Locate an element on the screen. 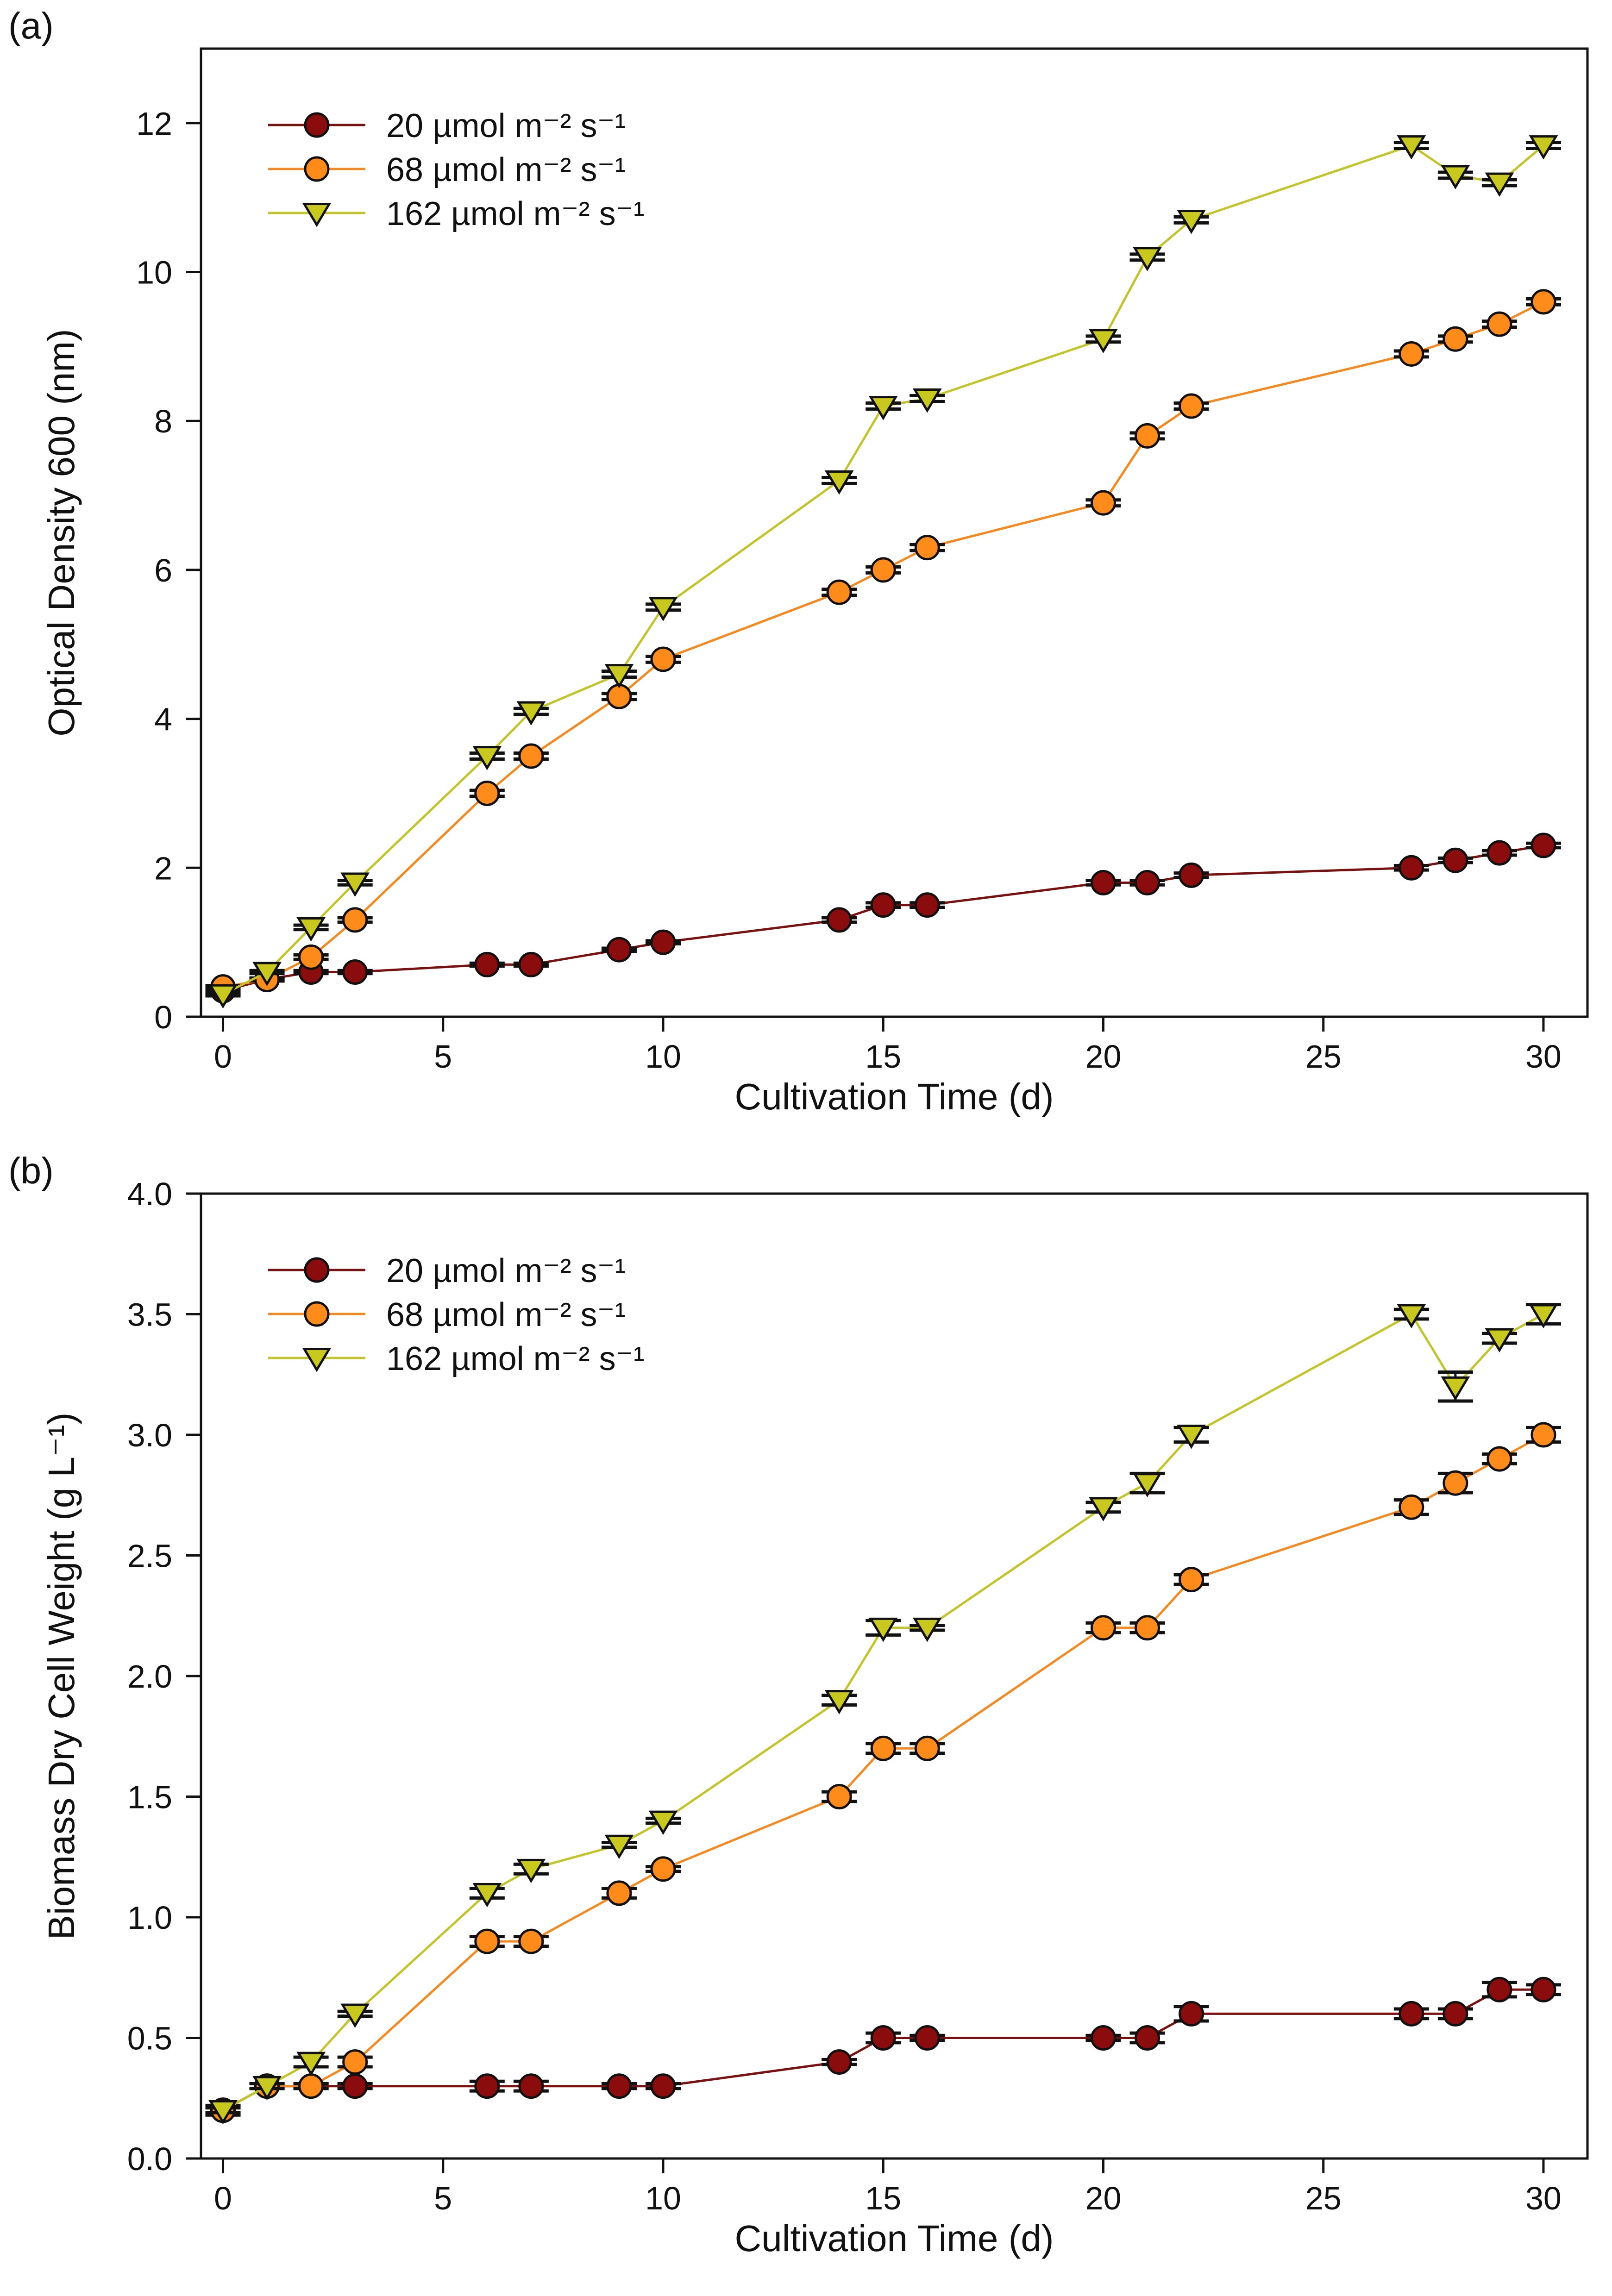 This screenshot has width=1612, height=2296. y-tick-label: 1.5 is located at coordinates (149, 1797).